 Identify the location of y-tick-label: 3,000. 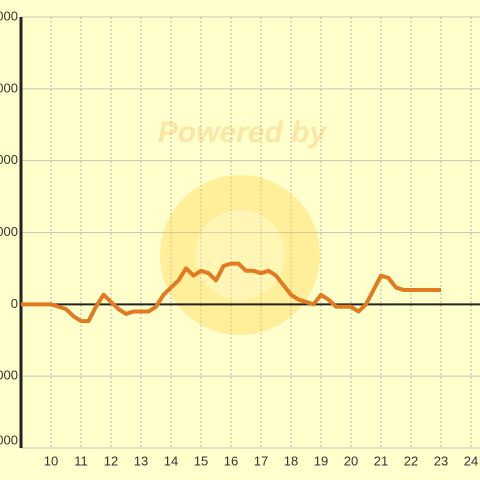
(9, 231).